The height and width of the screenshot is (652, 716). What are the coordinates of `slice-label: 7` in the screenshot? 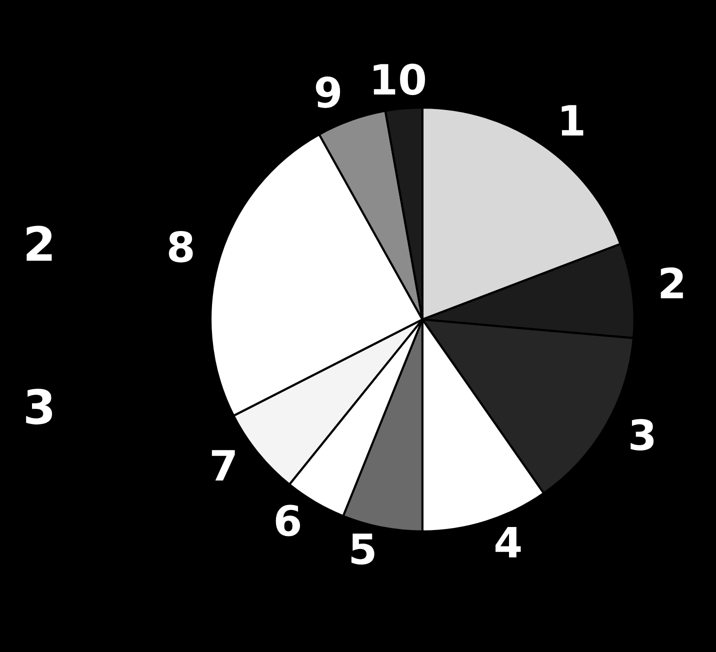 It's located at (223, 465).